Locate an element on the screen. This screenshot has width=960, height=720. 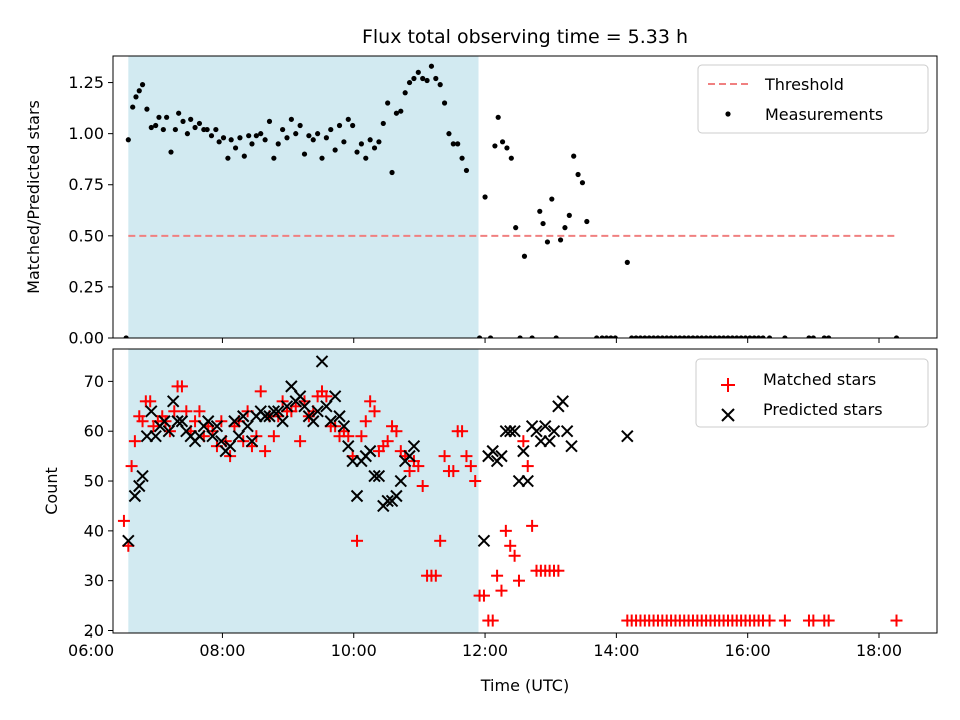
y-tick-label: 0.50 is located at coordinates (86, 235).